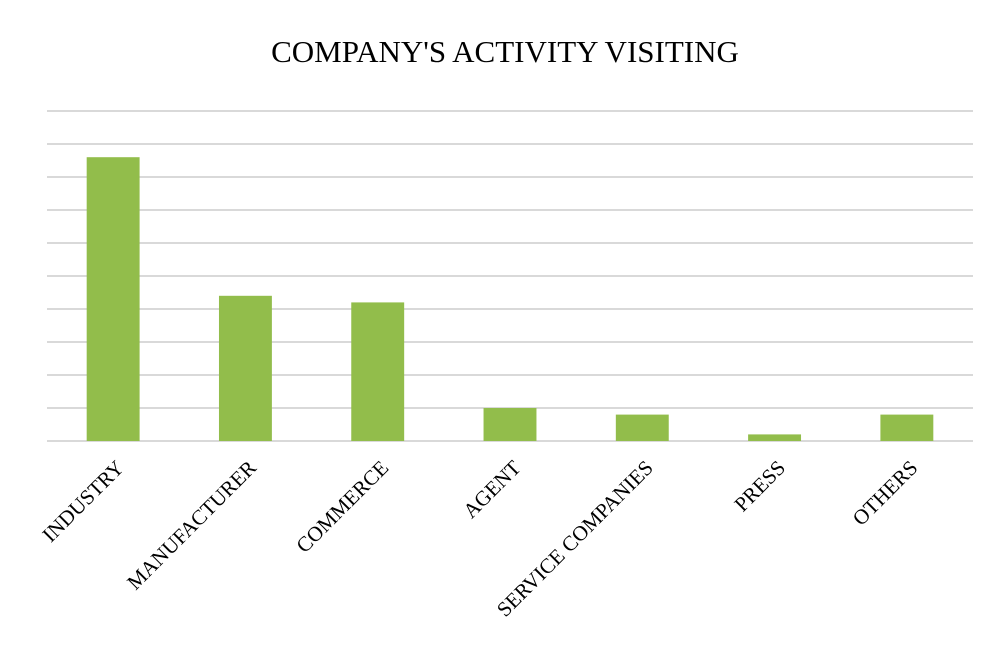 The height and width of the screenshot is (672, 1000). What do you see at coordinates (491, 488) in the screenshot?
I see `x-tick-label: AGENT` at bounding box center [491, 488].